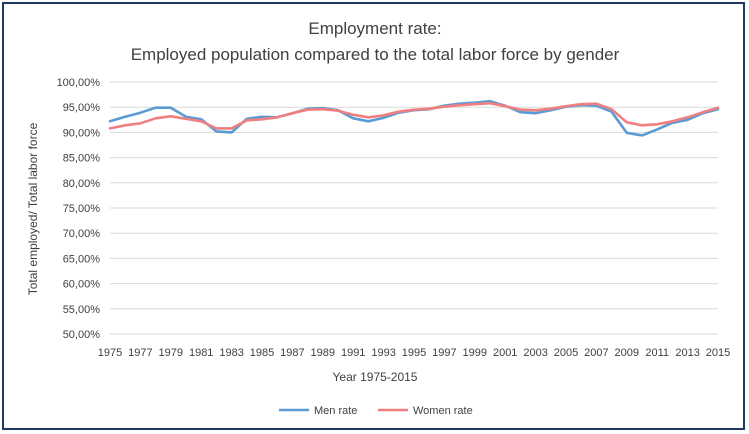  I want to click on x-tick-label: 1995, so click(414, 353).